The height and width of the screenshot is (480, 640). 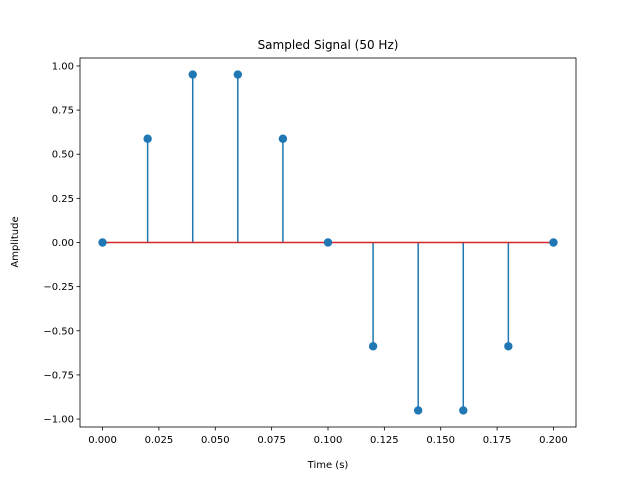 What do you see at coordinates (553, 440) in the screenshot?
I see `x-tick-label: 0.200` at bounding box center [553, 440].